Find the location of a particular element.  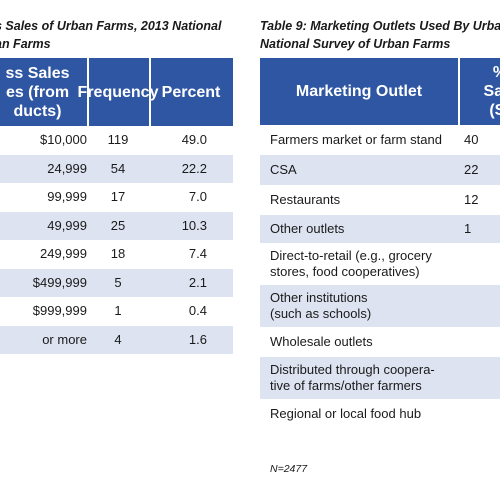

table-row: $499,999 5 2.1 is located at coordinates (116, 282).